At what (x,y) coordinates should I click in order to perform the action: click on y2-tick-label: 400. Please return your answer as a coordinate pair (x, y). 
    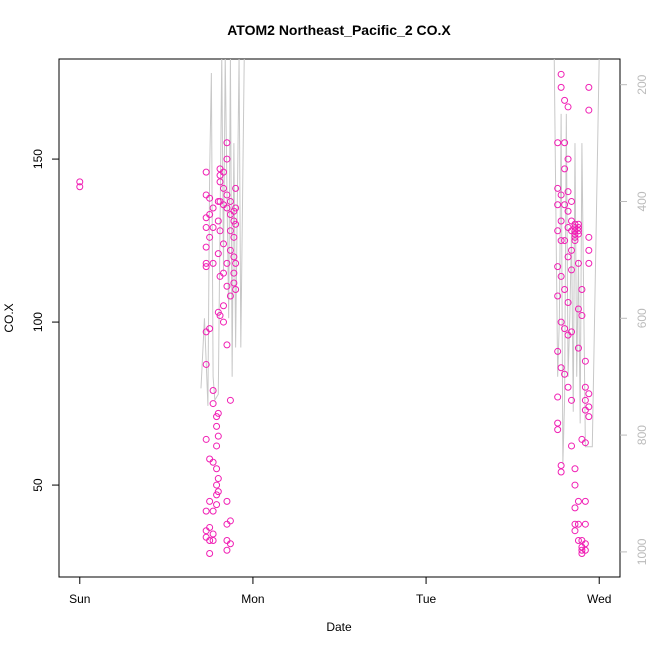
    Looking at the image, I should click on (642, 201).